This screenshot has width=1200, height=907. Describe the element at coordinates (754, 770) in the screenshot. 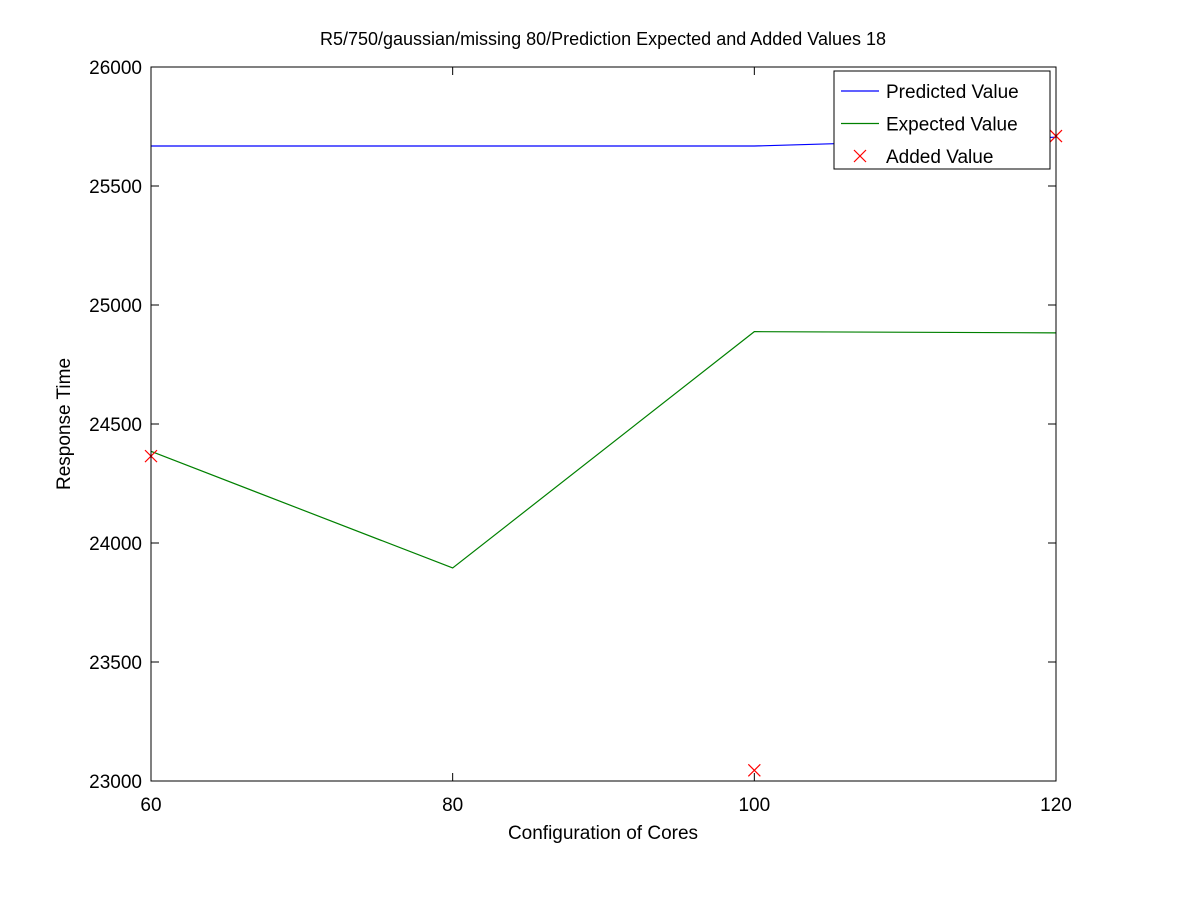

I see `added-value-marker` at that location.